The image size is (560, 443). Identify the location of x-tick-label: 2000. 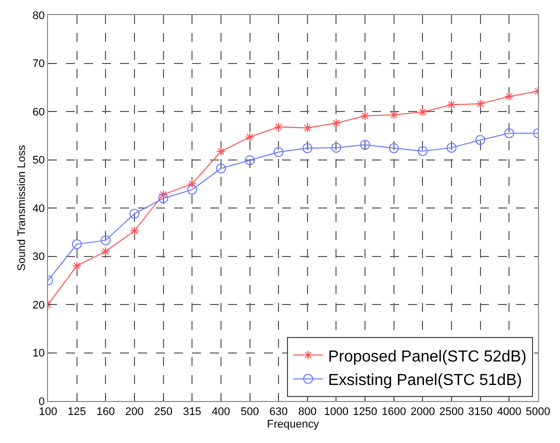
(422, 412).